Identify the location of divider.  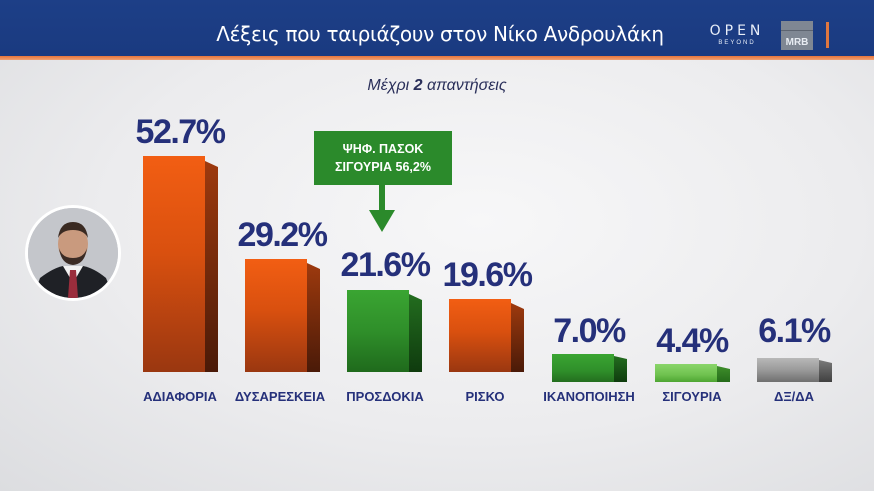
(827, 35).